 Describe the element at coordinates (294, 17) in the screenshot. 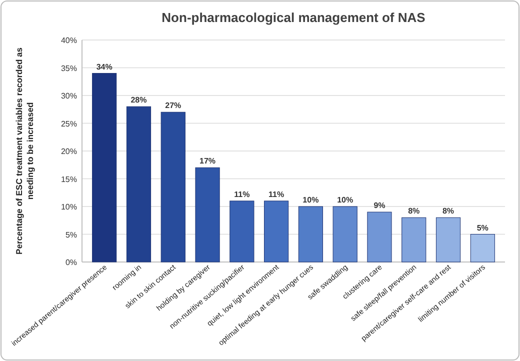

I see `chart-title: Non-pharmacological management of NAS` at that location.